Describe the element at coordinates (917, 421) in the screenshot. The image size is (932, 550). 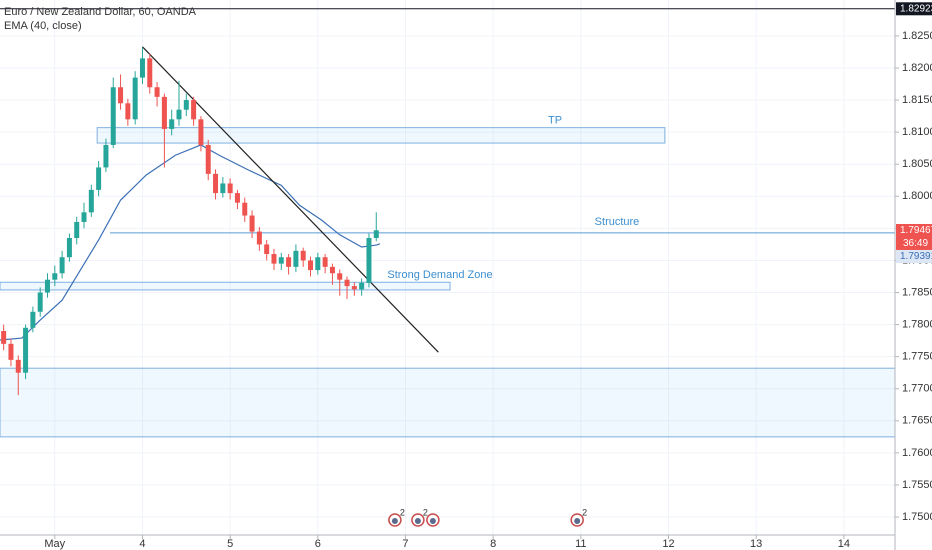
I see `y-tick-label: 1.76500` at that location.